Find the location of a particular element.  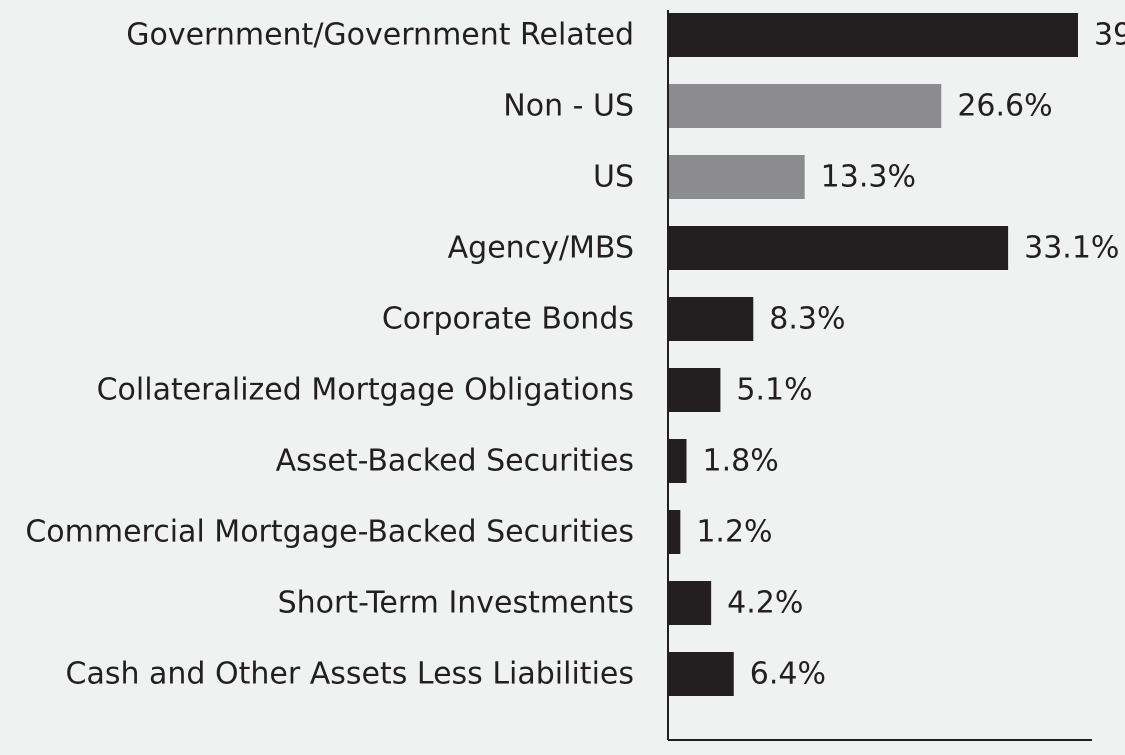

data-label: 26.6% is located at coordinates (1004, 106).